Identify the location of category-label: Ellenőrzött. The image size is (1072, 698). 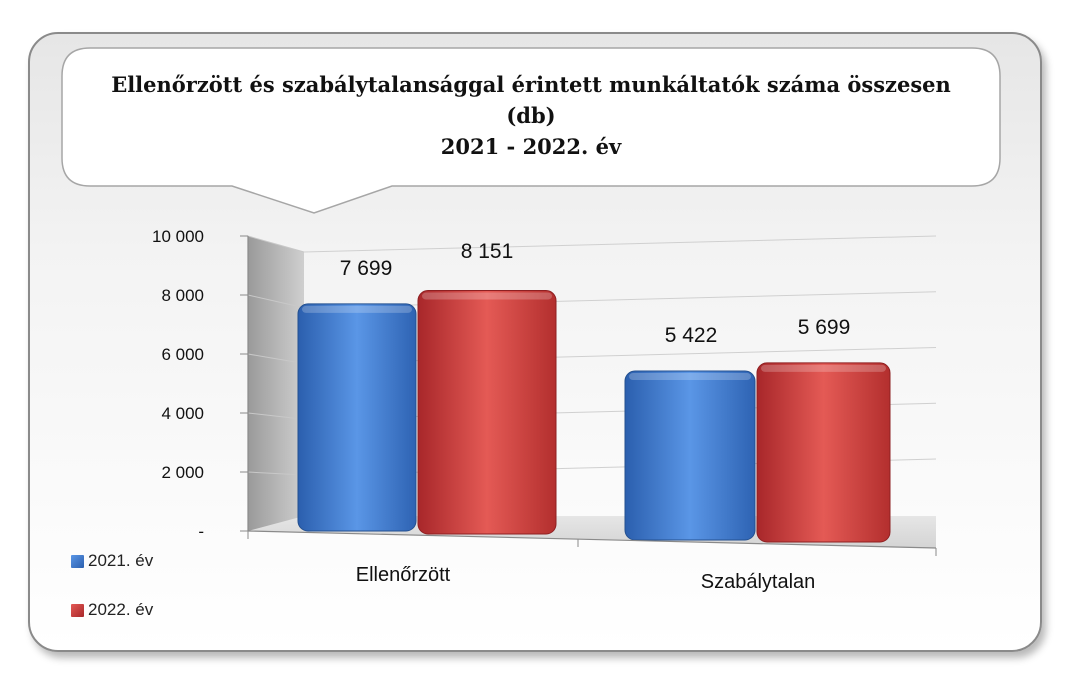
(403, 575).